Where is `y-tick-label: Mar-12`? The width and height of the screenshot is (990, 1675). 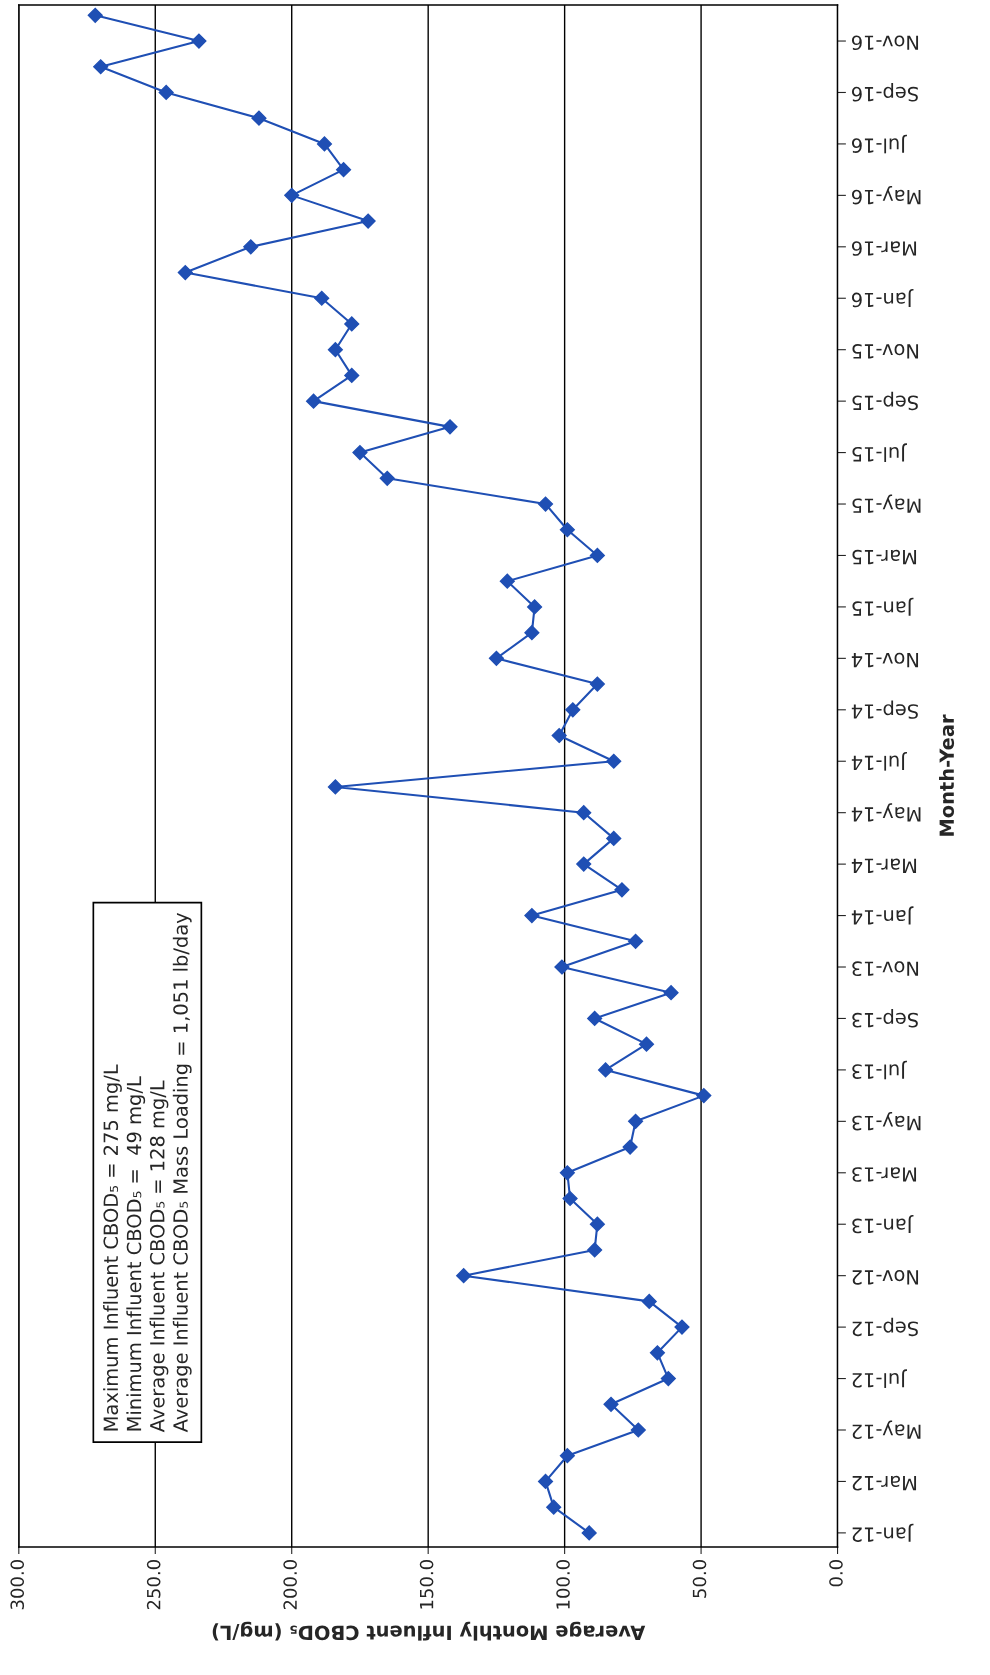 y-tick-label: Mar-12 is located at coordinates (884, 1483).